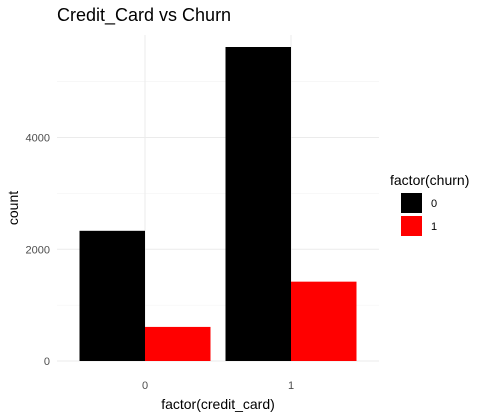 The width and height of the screenshot is (499, 419). Describe the element at coordinates (218, 404) in the screenshot. I see `x-axis-title: factor(credit_card)` at that location.